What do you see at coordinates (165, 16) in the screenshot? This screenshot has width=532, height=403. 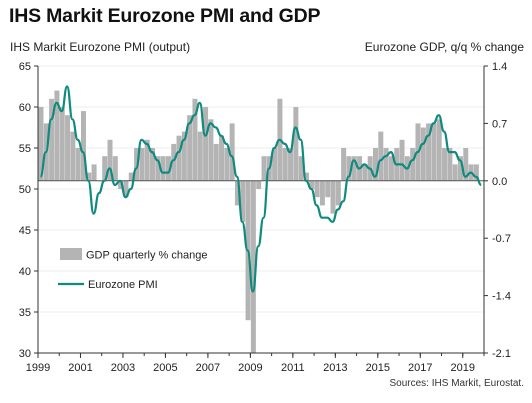 I see `chart-title: IHS Markit Eurozone PMI and GDP` at bounding box center [165, 16].